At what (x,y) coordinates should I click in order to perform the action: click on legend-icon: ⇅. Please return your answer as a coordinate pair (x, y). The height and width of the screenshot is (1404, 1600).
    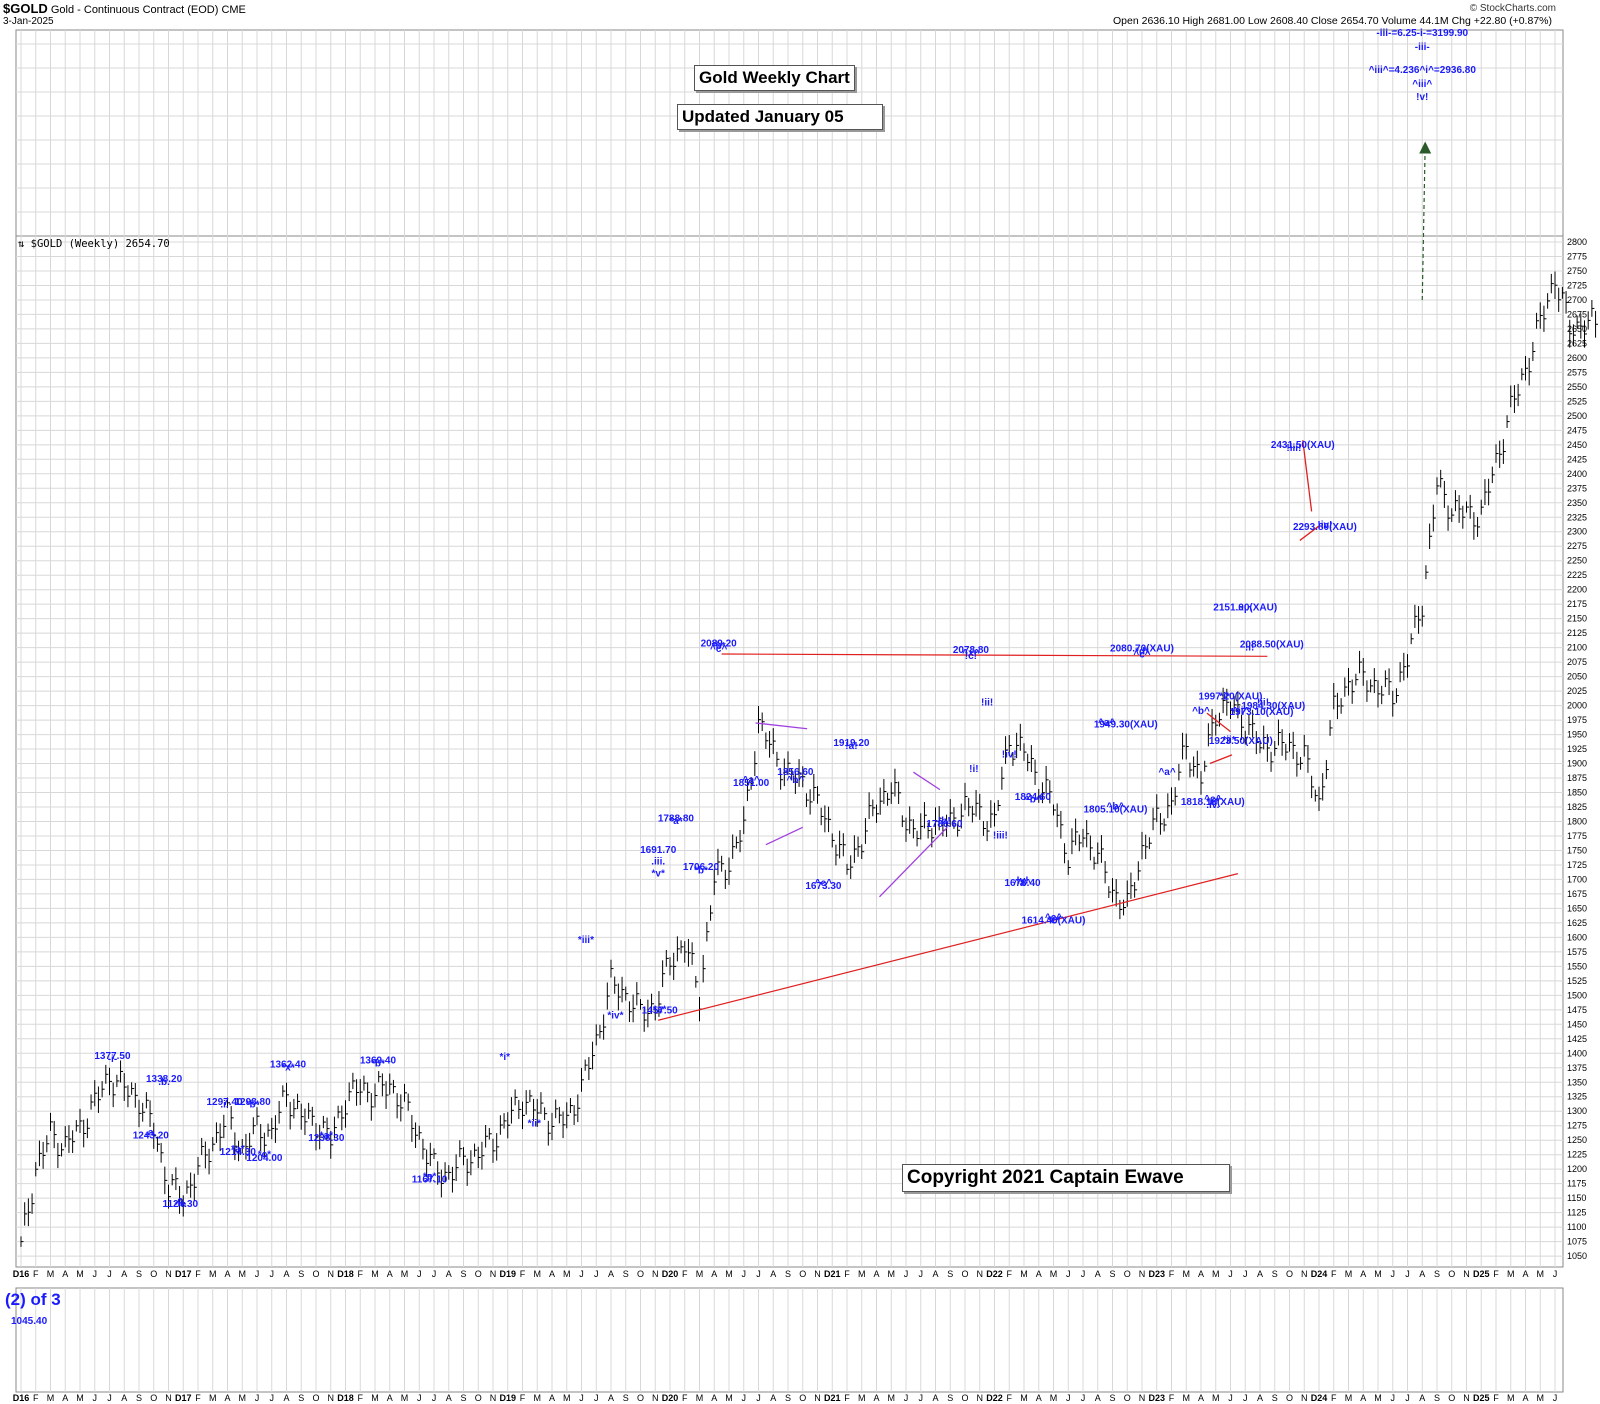
    Looking at the image, I should click on (21, 244).